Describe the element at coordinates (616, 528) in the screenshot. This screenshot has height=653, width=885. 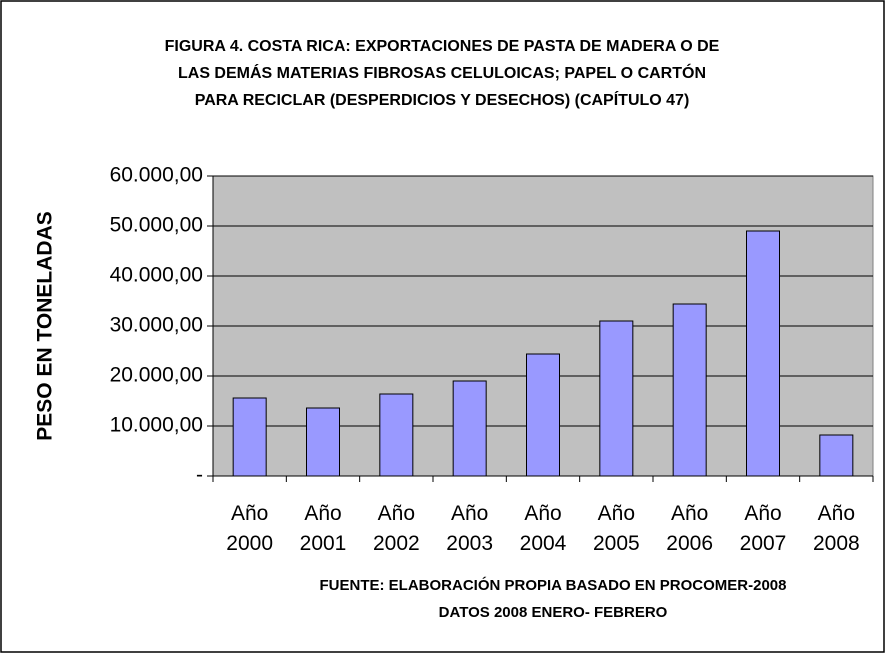
I see `x-tick-label: Año 2005` at that location.